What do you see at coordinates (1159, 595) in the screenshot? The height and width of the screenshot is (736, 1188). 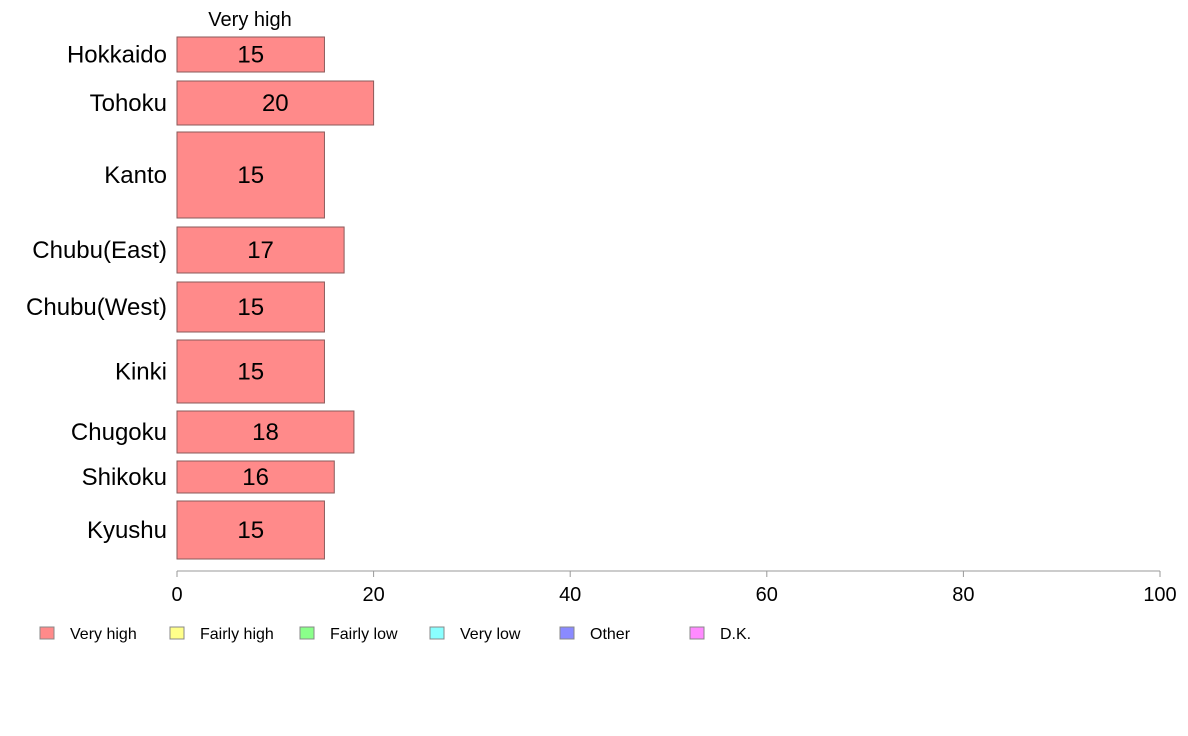 I see `x-tick-label-100: 100` at bounding box center [1159, 595].